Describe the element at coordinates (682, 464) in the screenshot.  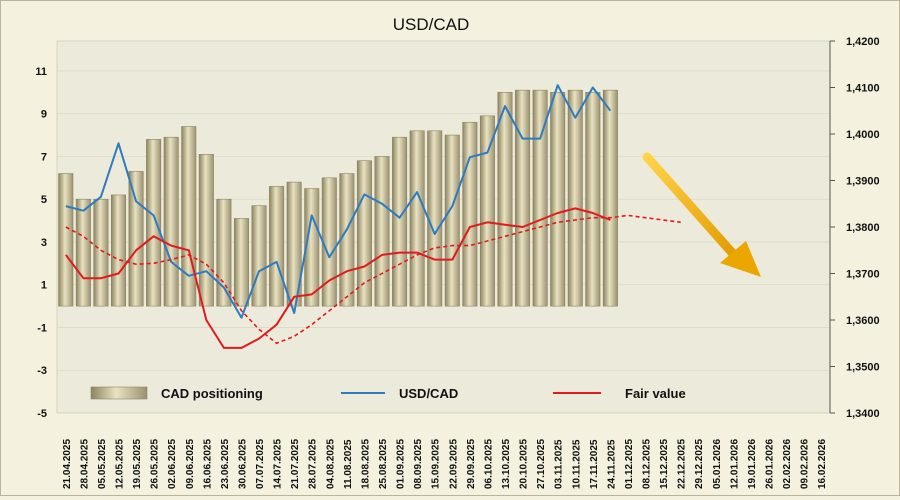
I see `x-tick-label: 22.12.2025` at that location.